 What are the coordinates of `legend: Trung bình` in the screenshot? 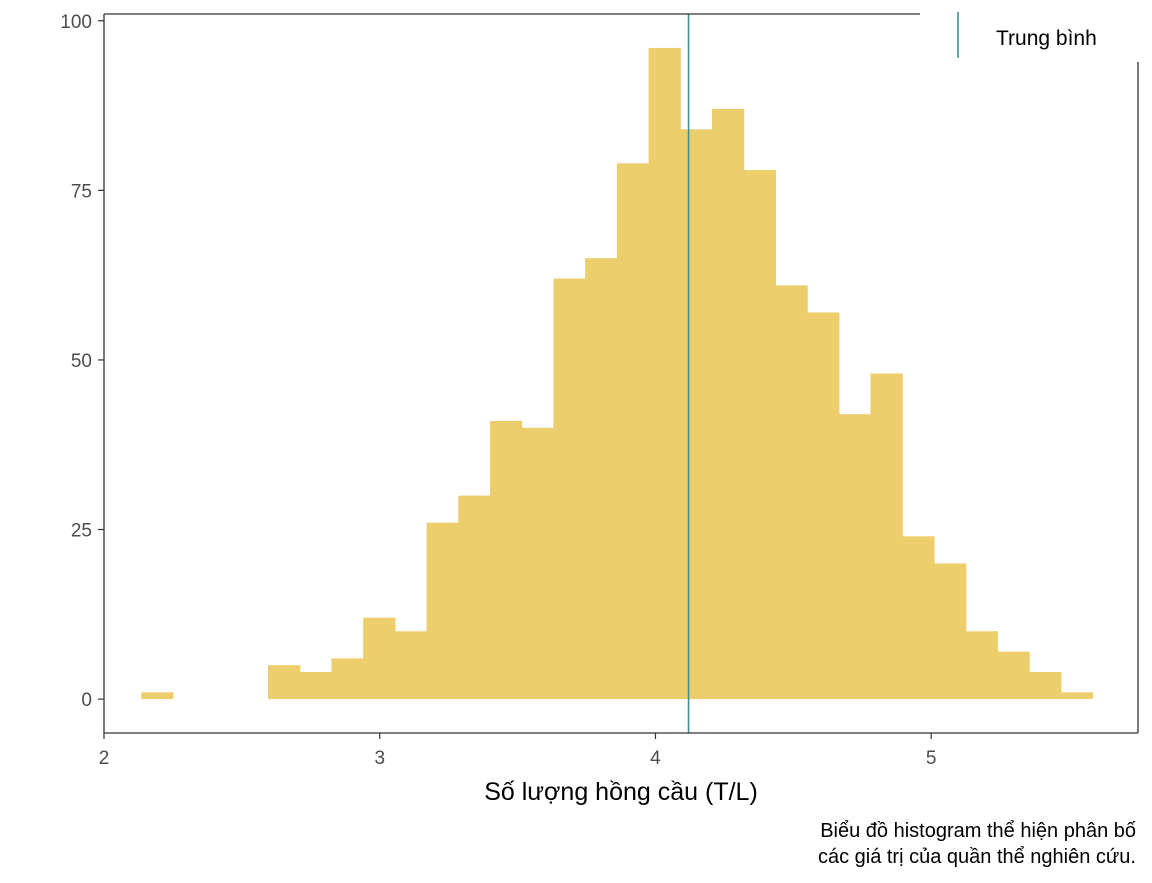 It's located at (1030, 31).